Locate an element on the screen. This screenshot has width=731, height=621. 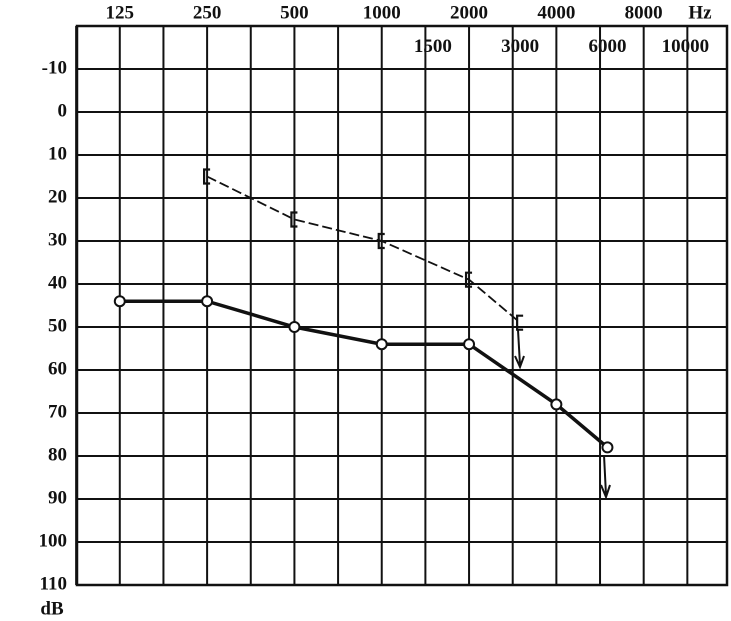
y-tick-label: 30 is located at coordinates (57, 239).